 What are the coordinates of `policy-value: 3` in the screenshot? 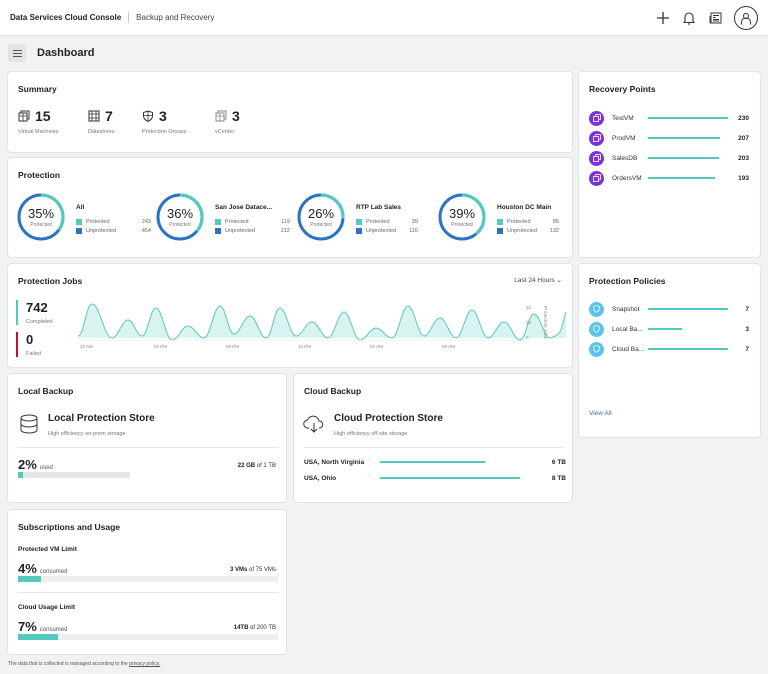 It's located at (747, 329).